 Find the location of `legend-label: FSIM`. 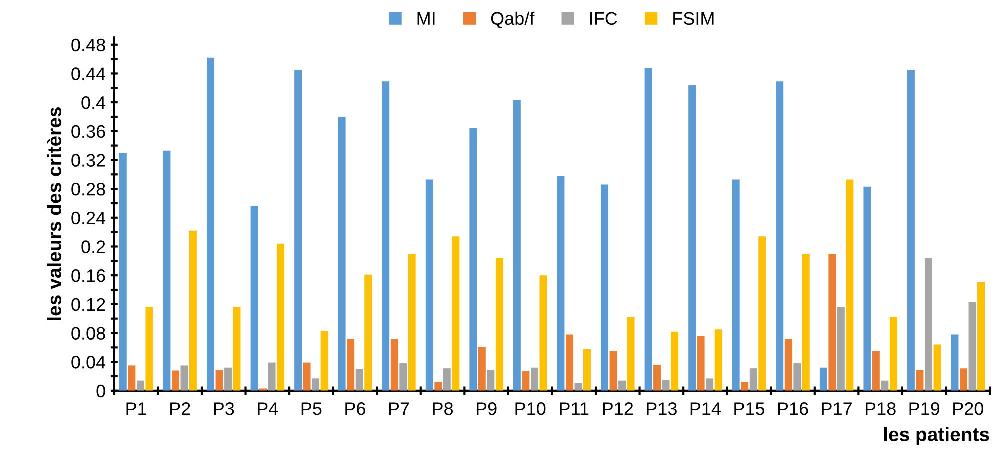

legend-label: FSIM is located at coordinates (694, 19).